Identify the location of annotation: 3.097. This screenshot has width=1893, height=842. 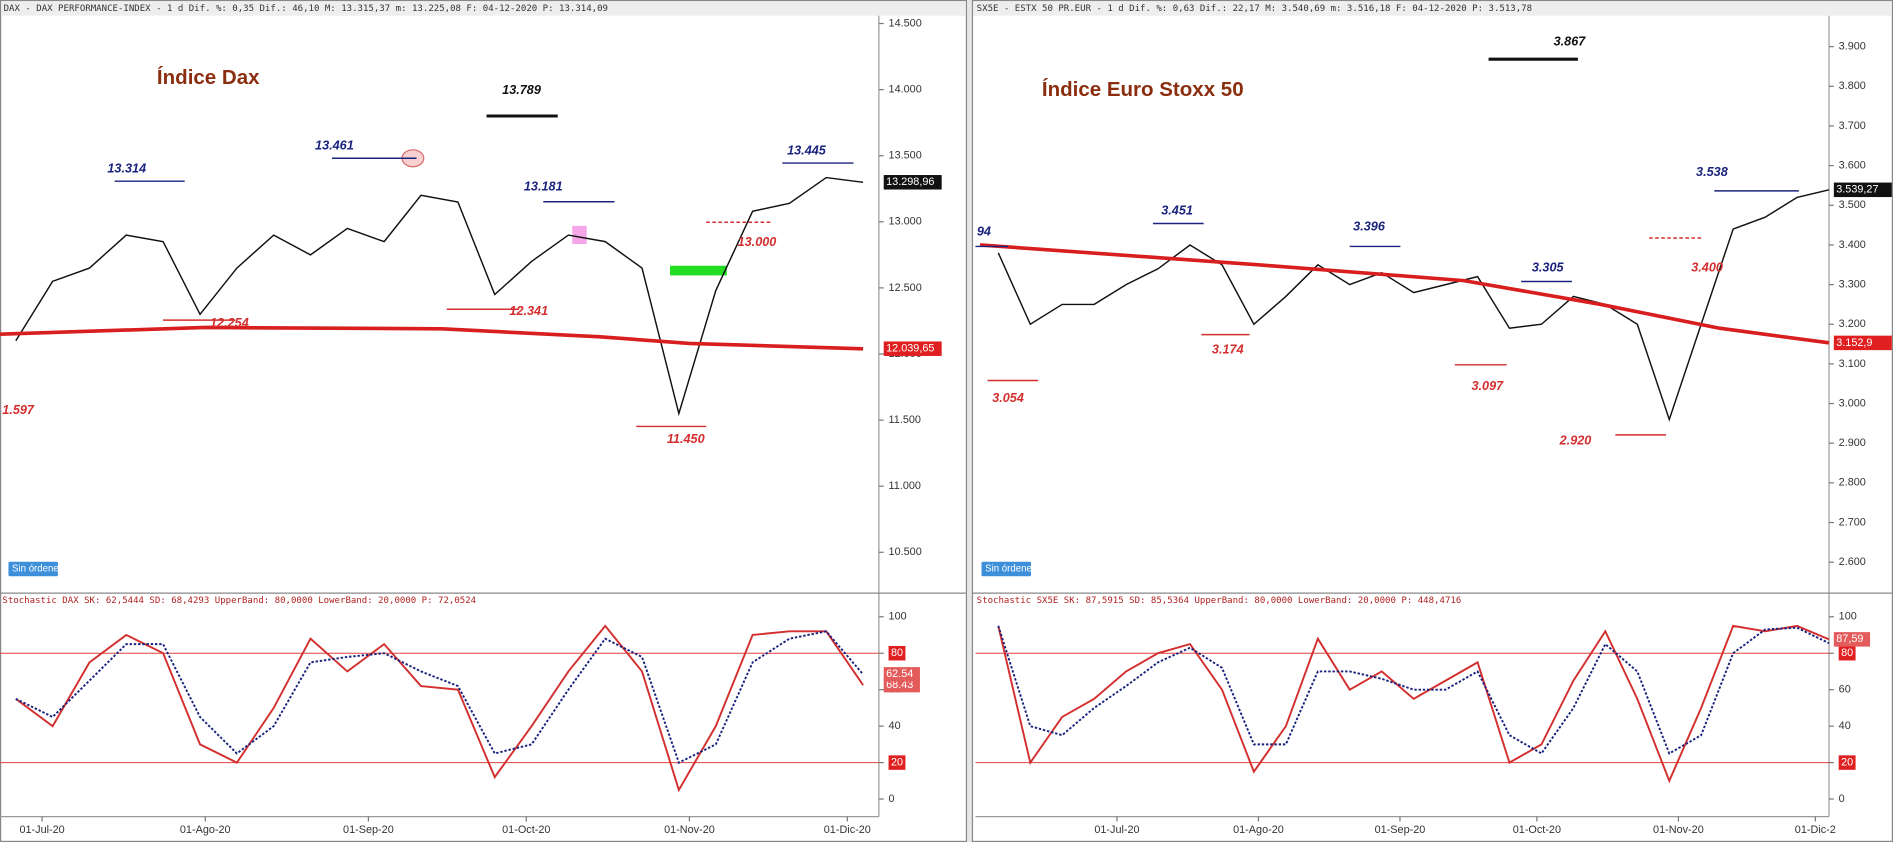
(1488, 386).